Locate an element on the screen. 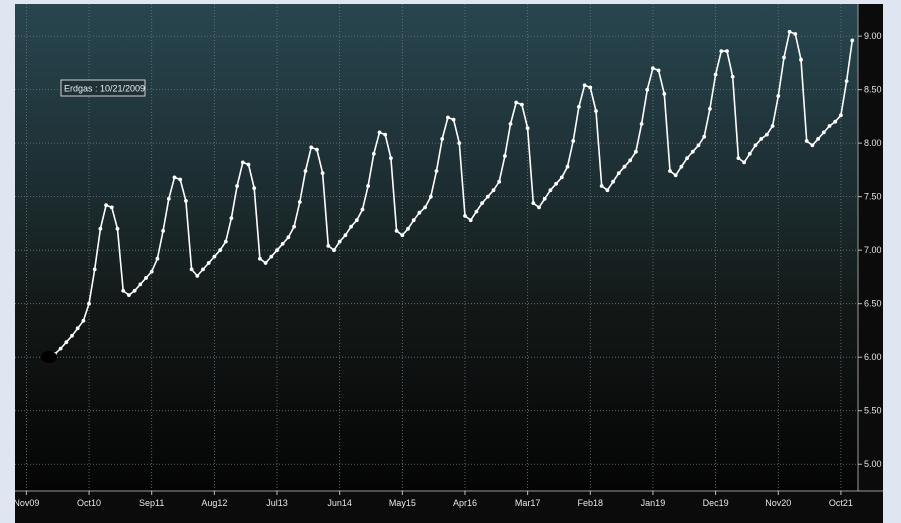  y-tick-label: 8.00 is located at coordinates (873, 143).